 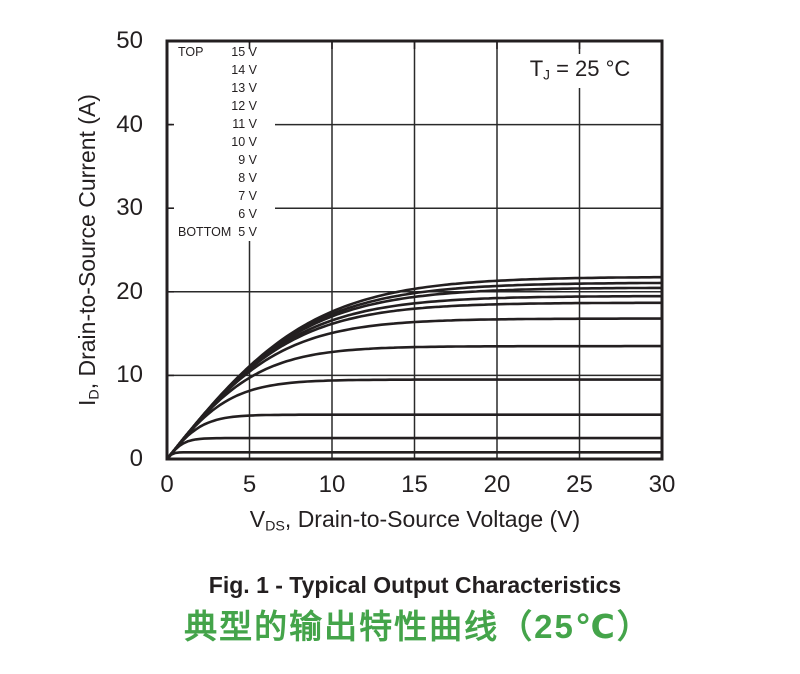 I want to click on legend-gate-voltage: 8 V, so click(x=247, y=178).